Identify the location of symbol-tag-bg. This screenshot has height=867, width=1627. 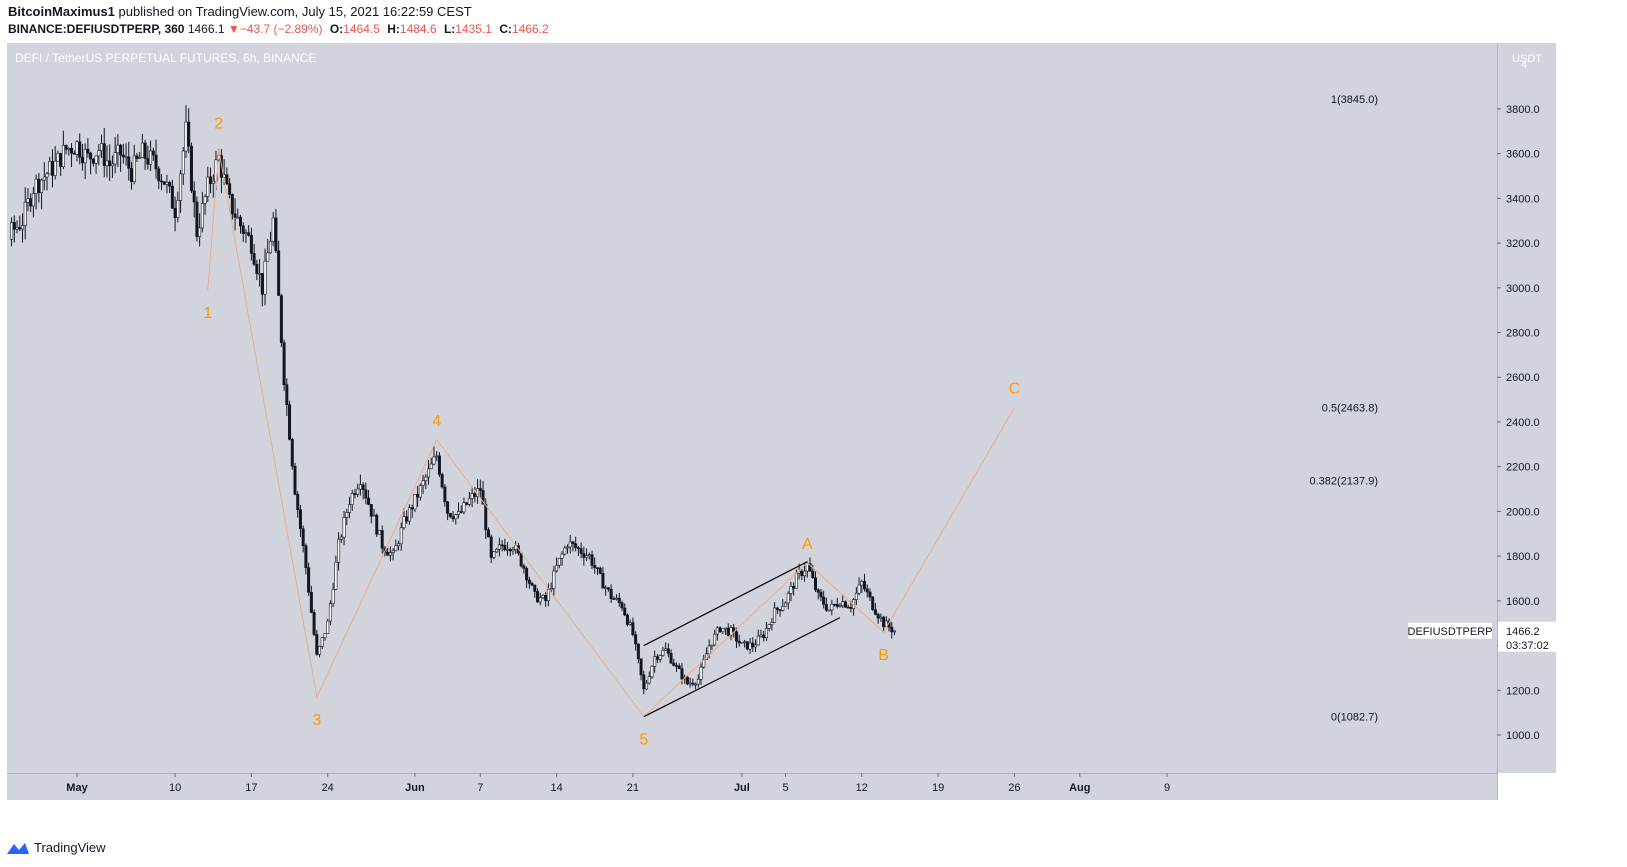
(1450, 630).